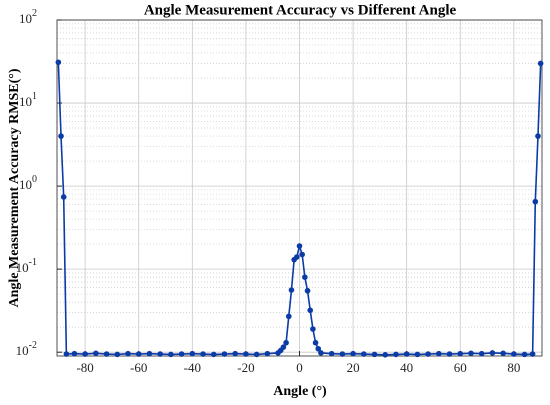  I want to click on x-tick-label: -20, so click(245, 367).